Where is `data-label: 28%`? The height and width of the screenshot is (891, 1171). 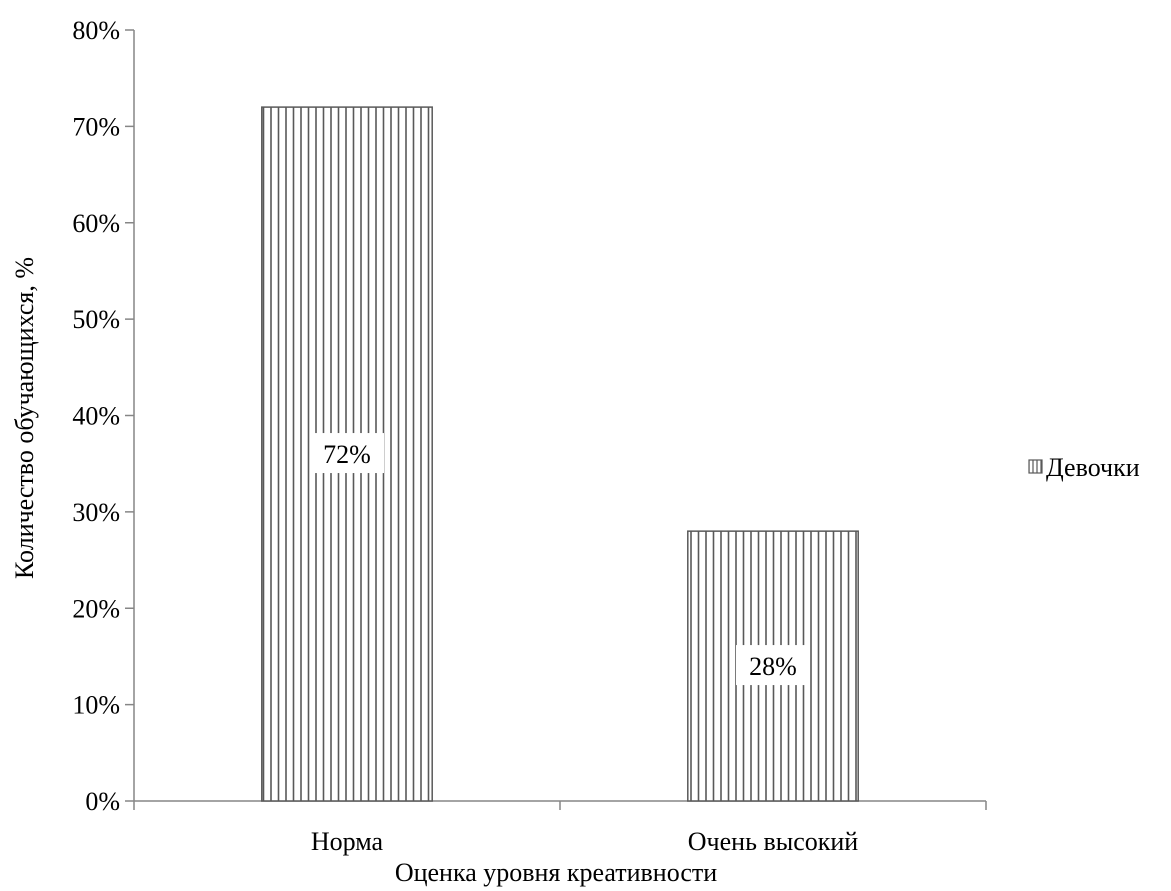 data-label: 28% is located at coordinates (773, 665).